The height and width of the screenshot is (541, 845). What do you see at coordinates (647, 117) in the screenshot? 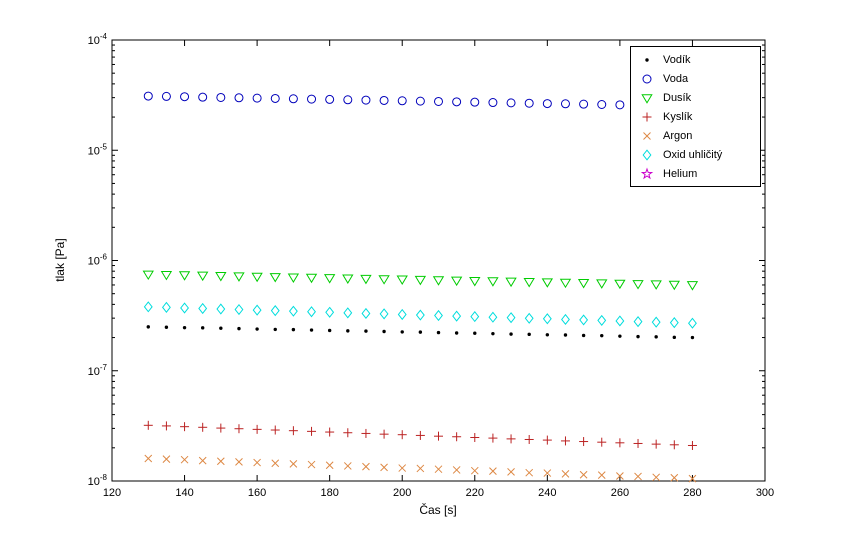
I see `plus-marker-icon` at bounding box center [647, 117].